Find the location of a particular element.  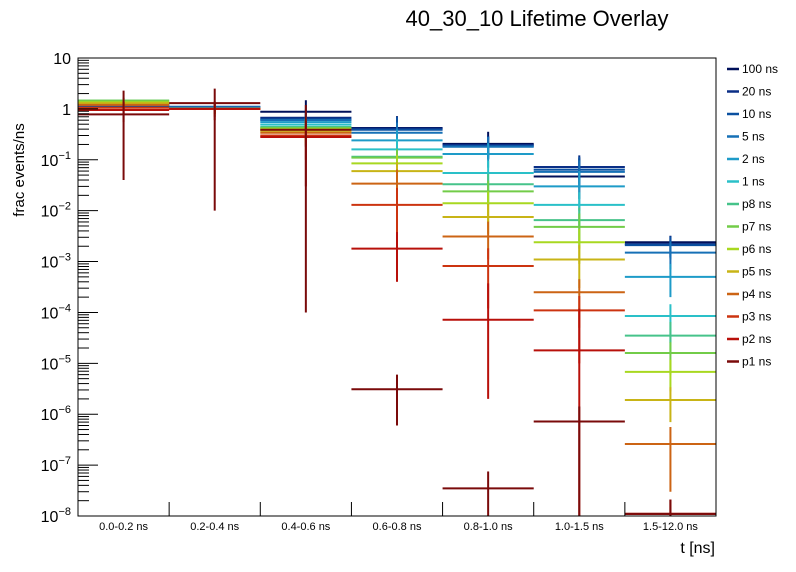

legend-item: 10 ns is located at coordinates (749, 114).